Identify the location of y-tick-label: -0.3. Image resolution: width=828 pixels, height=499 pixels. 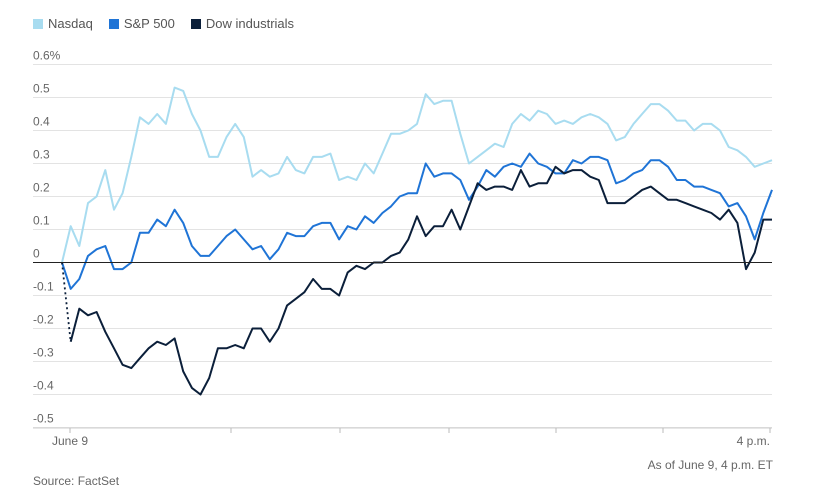
(43, 353).